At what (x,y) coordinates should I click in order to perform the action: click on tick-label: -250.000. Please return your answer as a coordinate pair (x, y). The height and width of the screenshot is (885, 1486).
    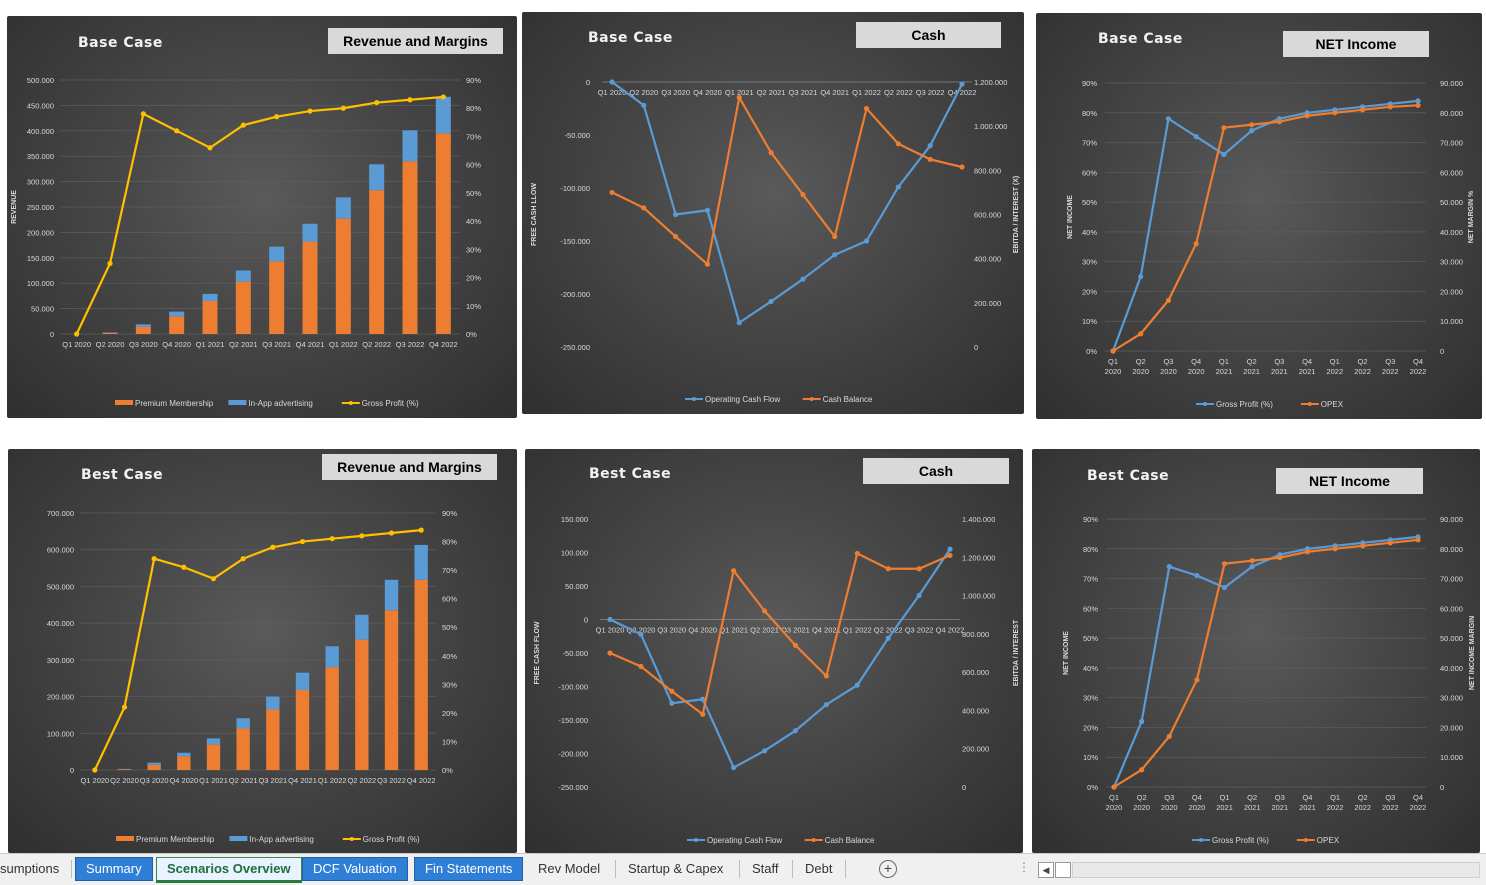
    Looking at the image, I should click on (573, 787).